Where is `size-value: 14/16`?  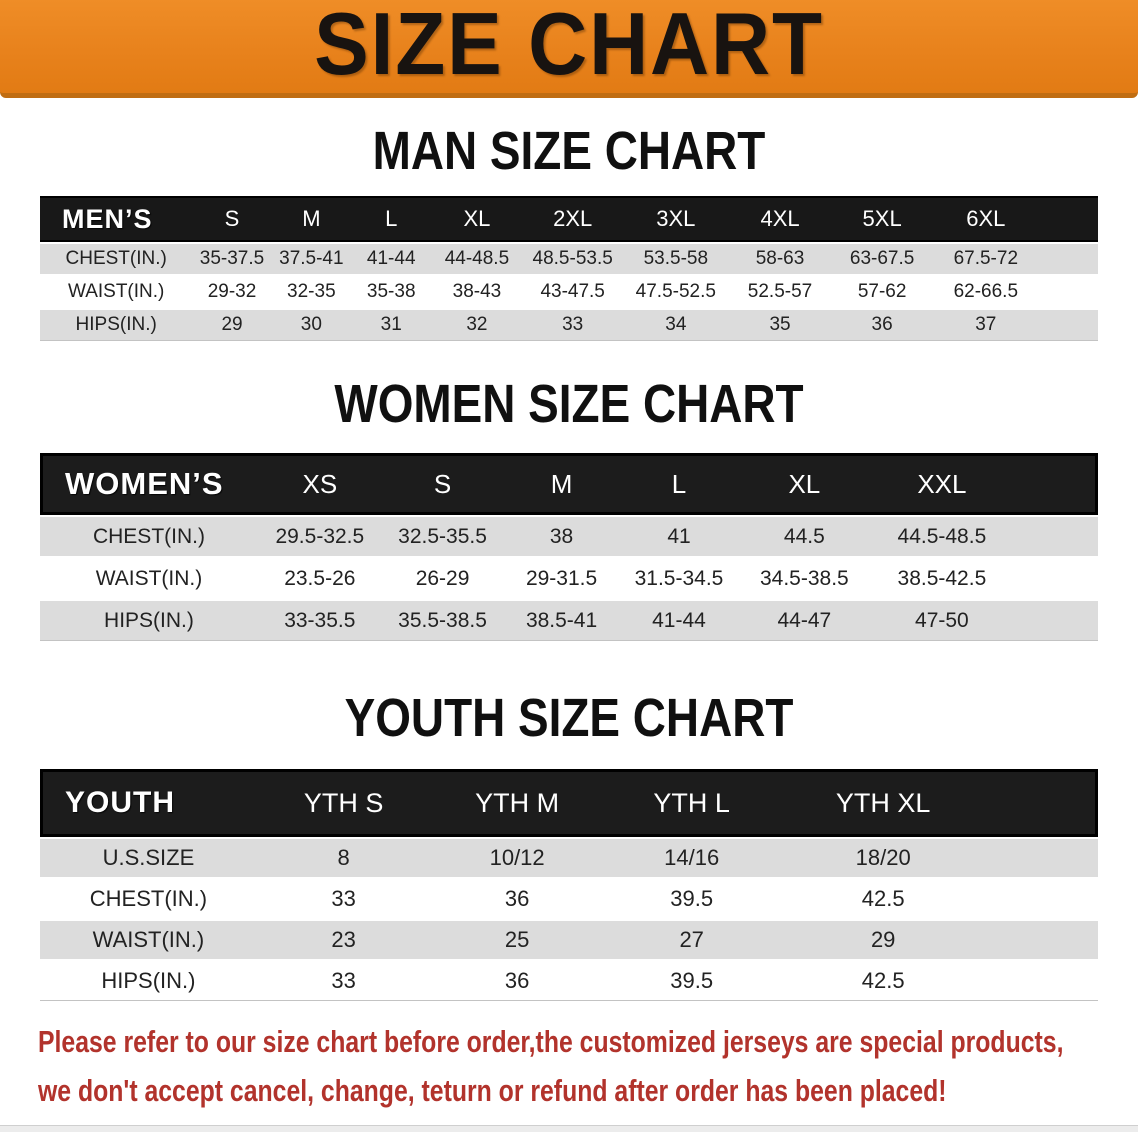
size-value: 14/16 is located at coordinates (691, 857).